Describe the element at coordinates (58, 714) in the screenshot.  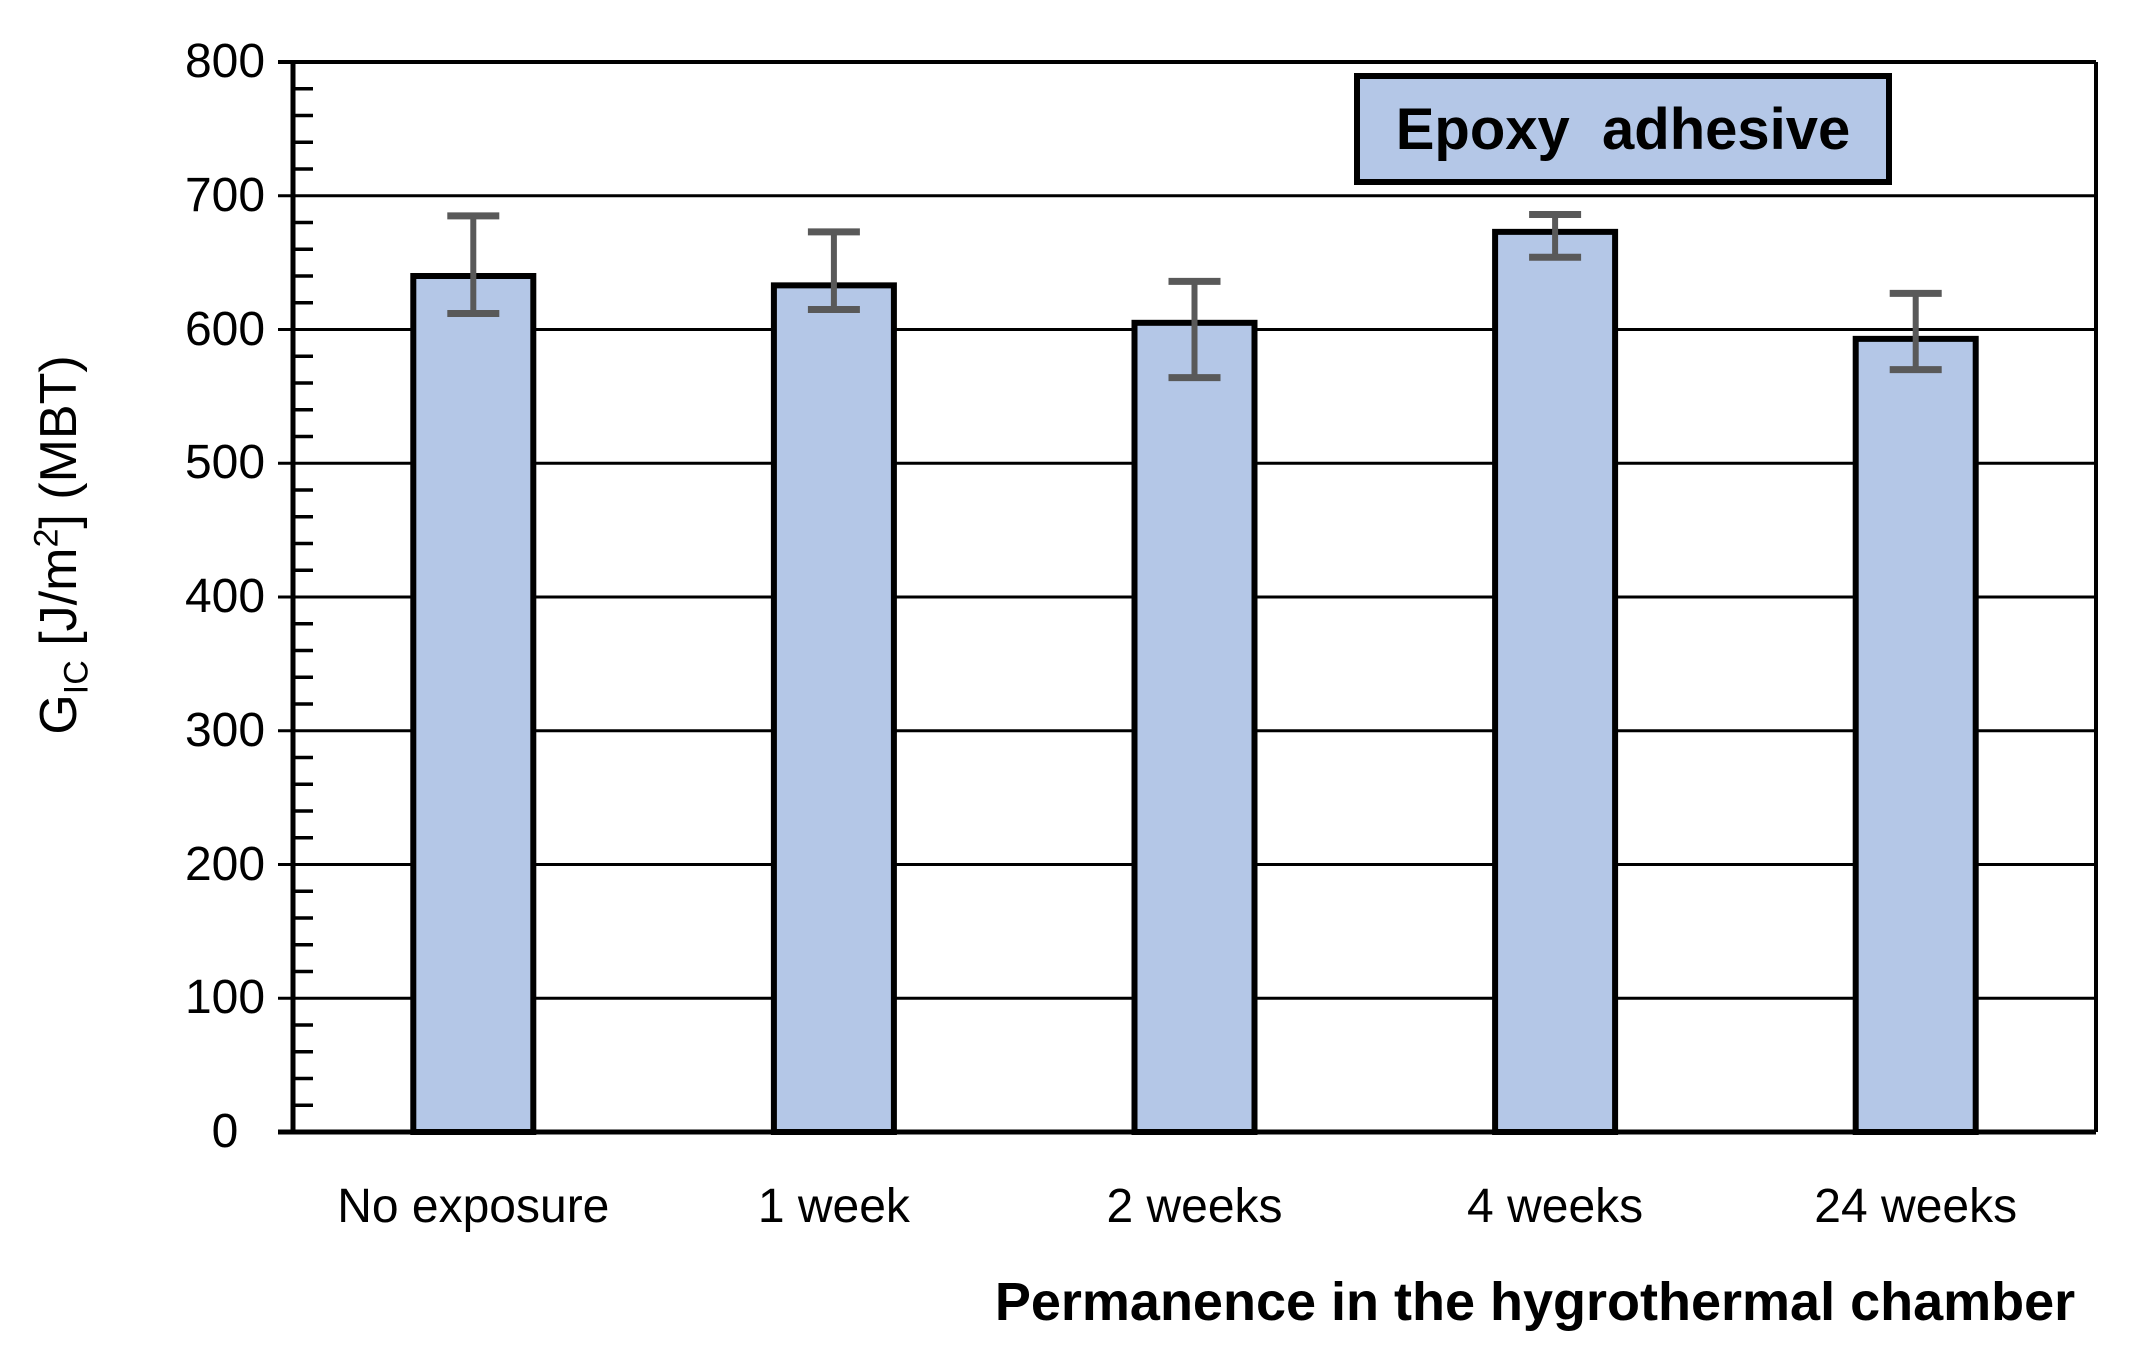
I see `y-axis-title-base: G` at that location.